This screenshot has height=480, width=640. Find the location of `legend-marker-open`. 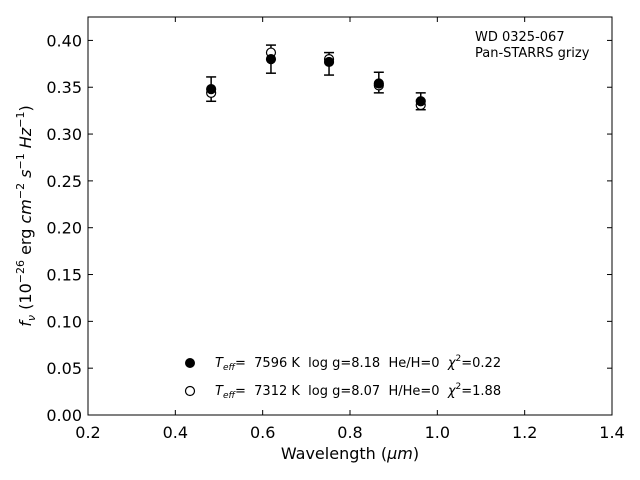

legend-marker-open is located at coordinates (190, 391).